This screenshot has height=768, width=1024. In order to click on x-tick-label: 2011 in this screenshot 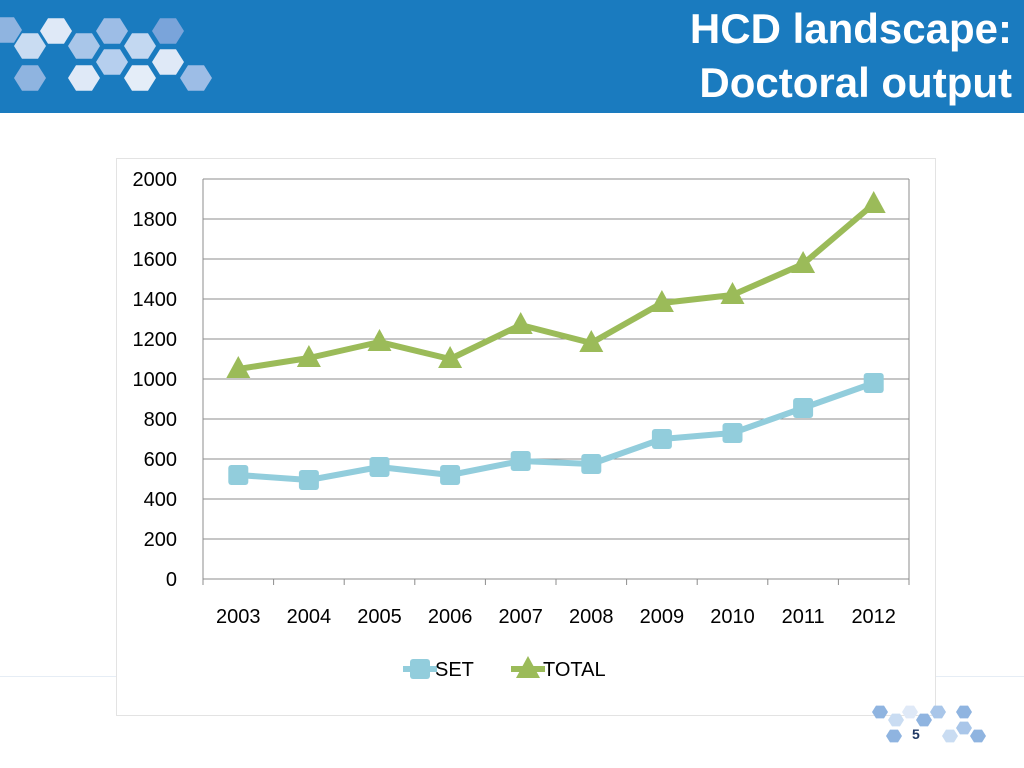, I will do `click(803, 617)`.